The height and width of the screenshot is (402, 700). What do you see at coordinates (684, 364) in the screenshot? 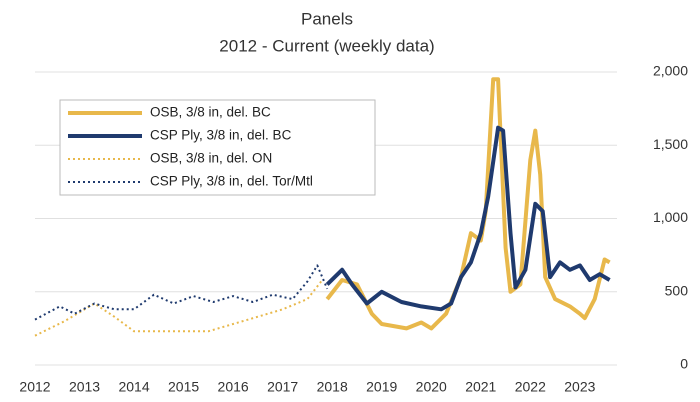
I see `y-tick-label: 0` at bounding box center [684, 364].